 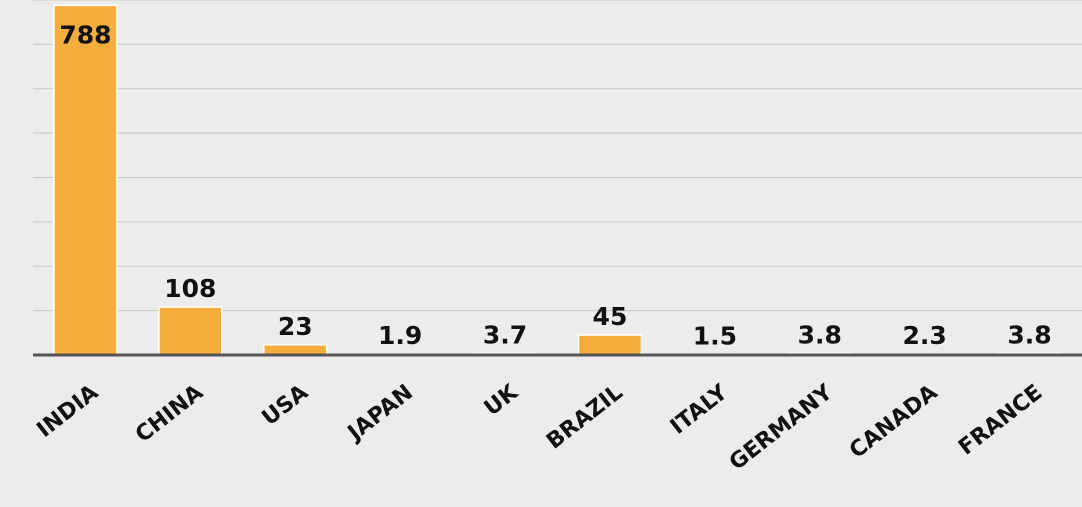 I want to click on data-label-china: 108, so click(x=190, y=288).